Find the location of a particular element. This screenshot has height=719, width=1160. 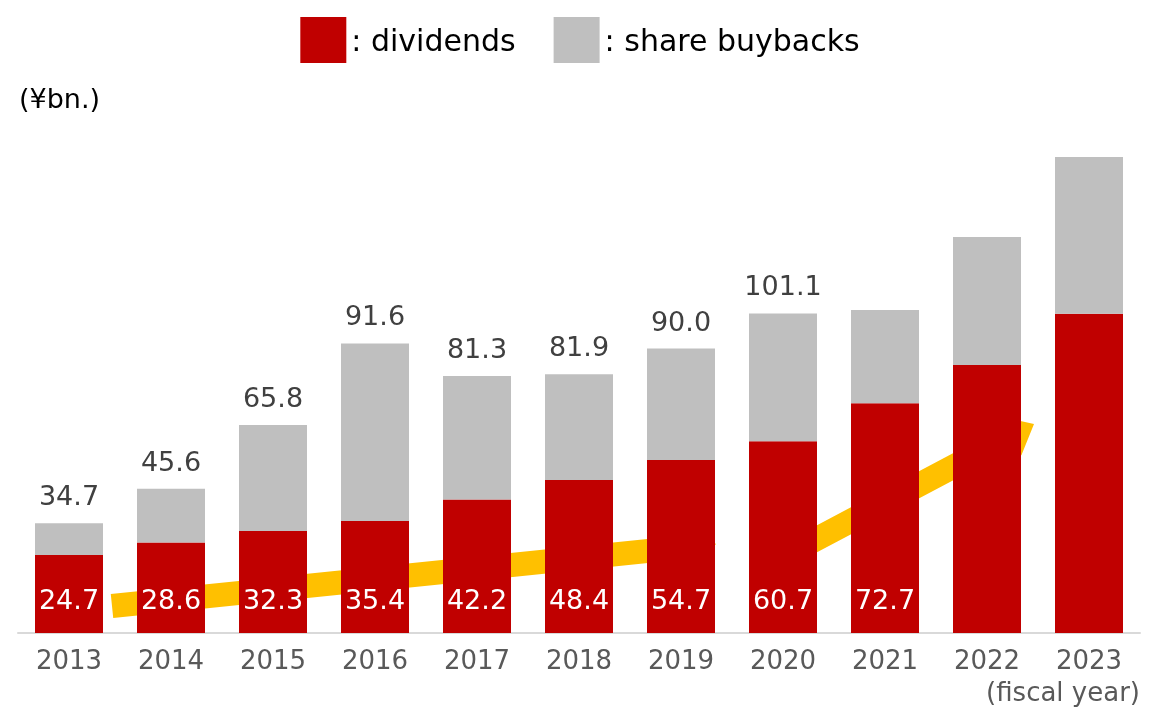

x-tick-label: 2013 is located at coordinates (69, 660).